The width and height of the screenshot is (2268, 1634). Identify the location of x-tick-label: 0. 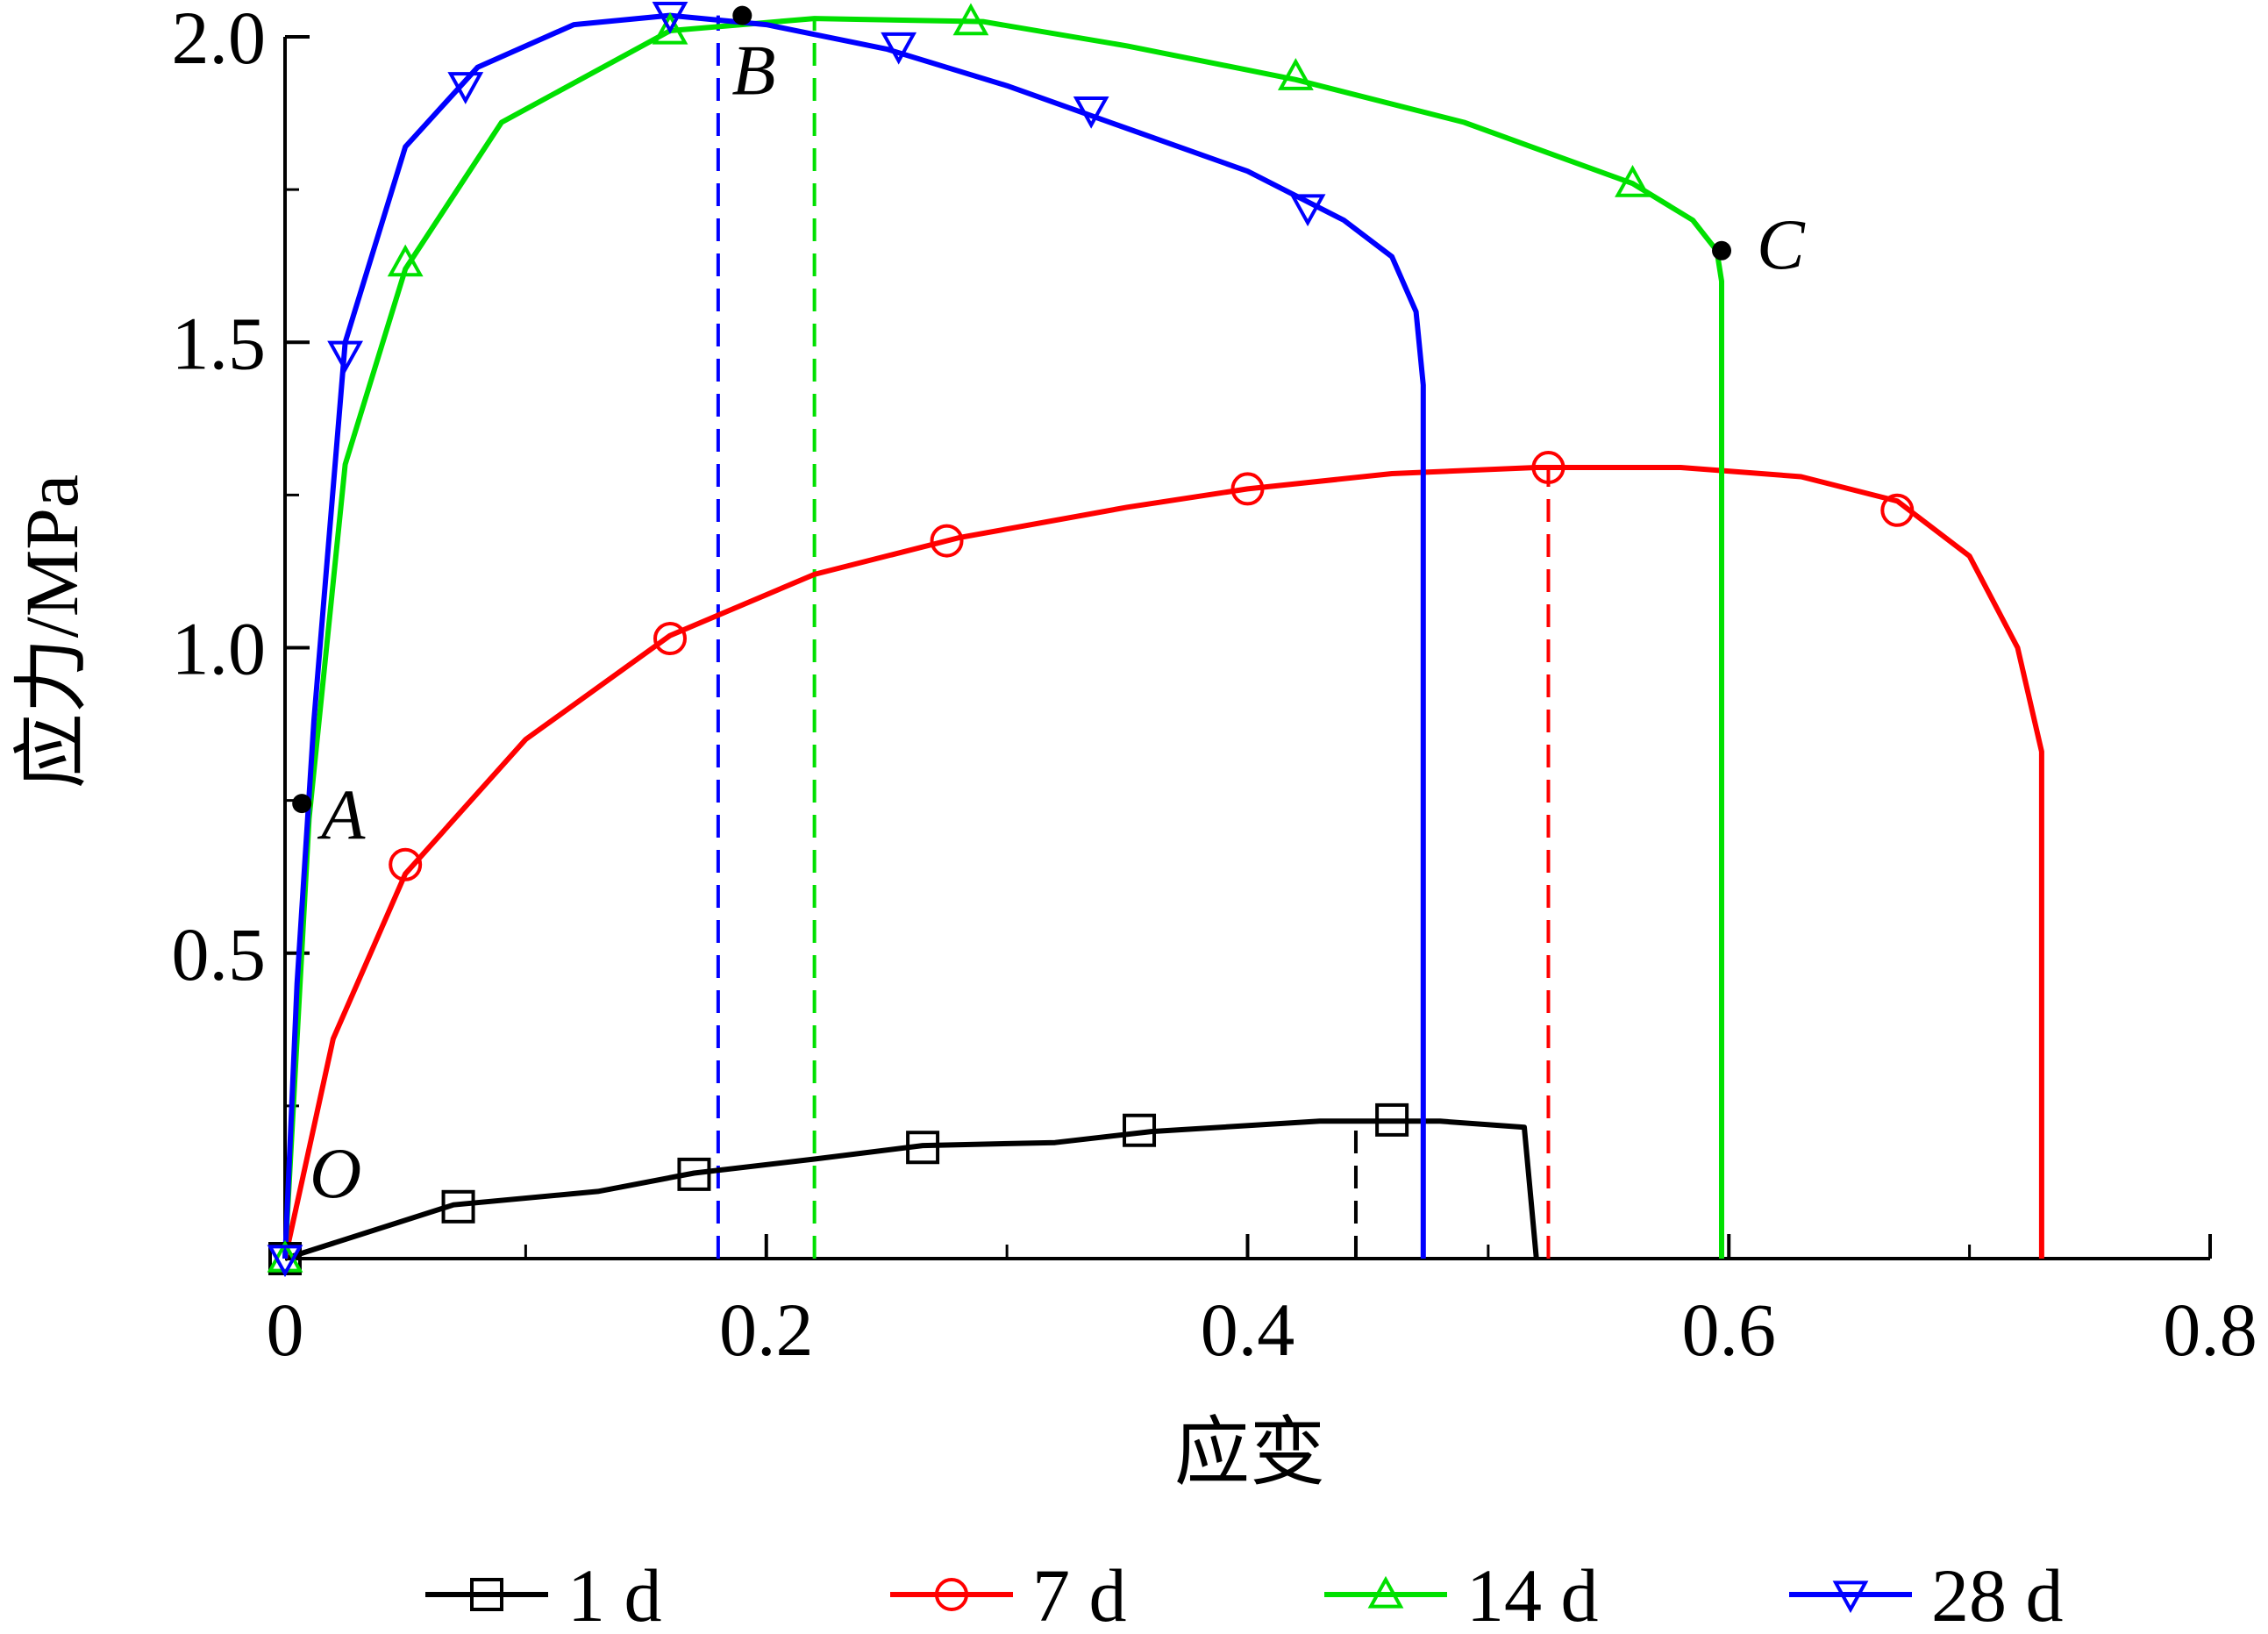
(285, 1330).